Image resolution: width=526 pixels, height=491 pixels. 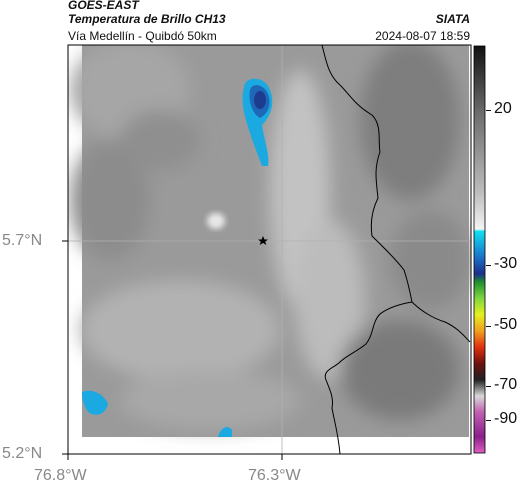 I want to click on satellite-title: GOES-EAST, so click(x=103, y=6).